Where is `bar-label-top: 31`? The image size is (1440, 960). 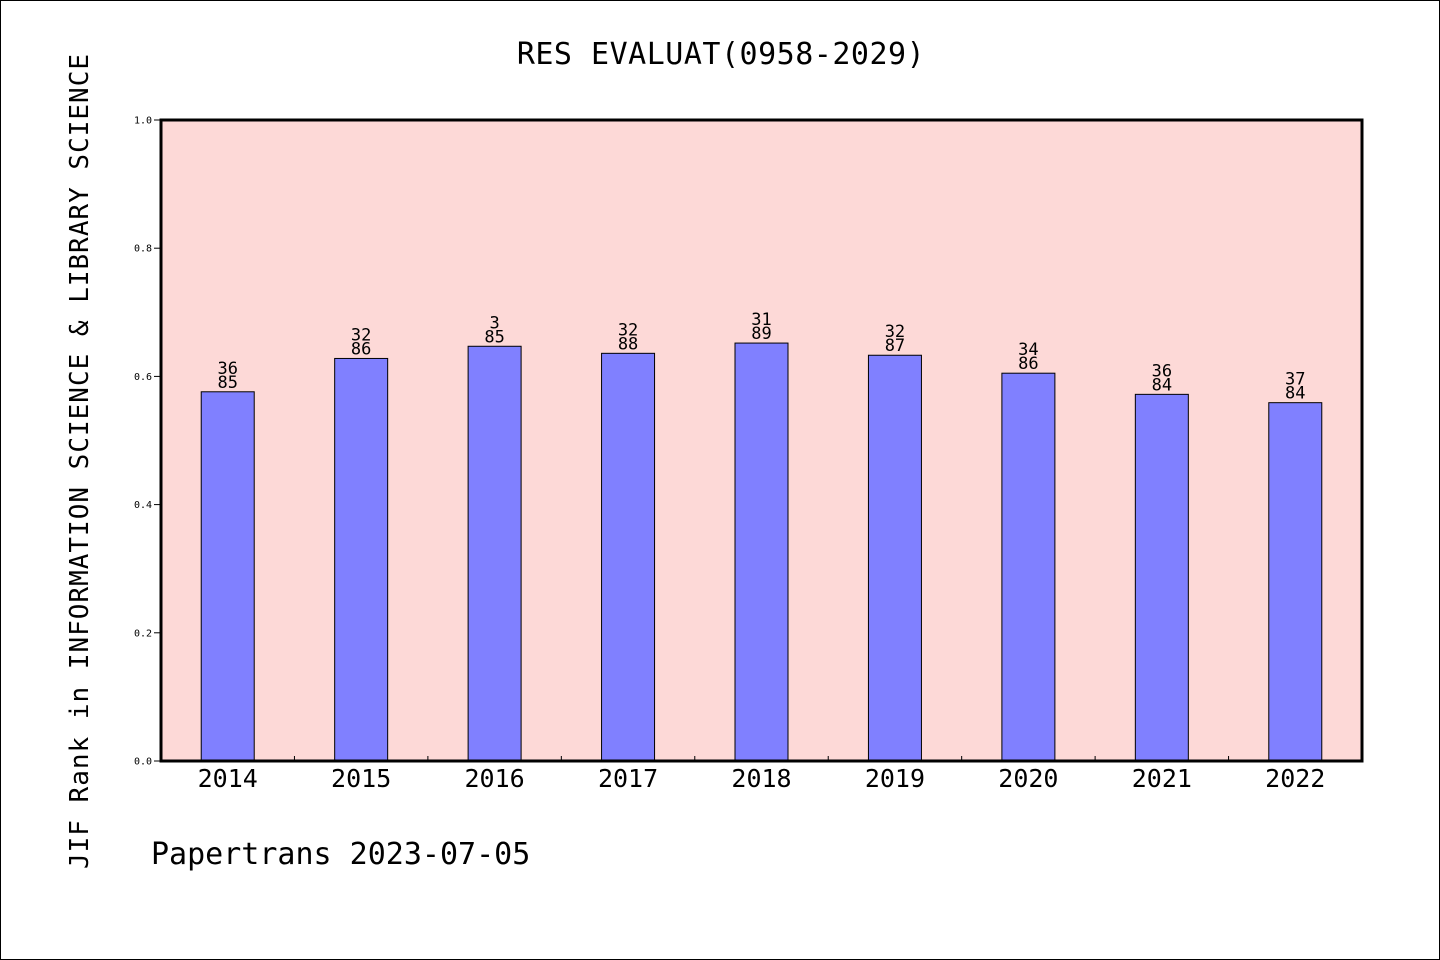
bar-label-top: 31 is located at coordinates (761, 320).